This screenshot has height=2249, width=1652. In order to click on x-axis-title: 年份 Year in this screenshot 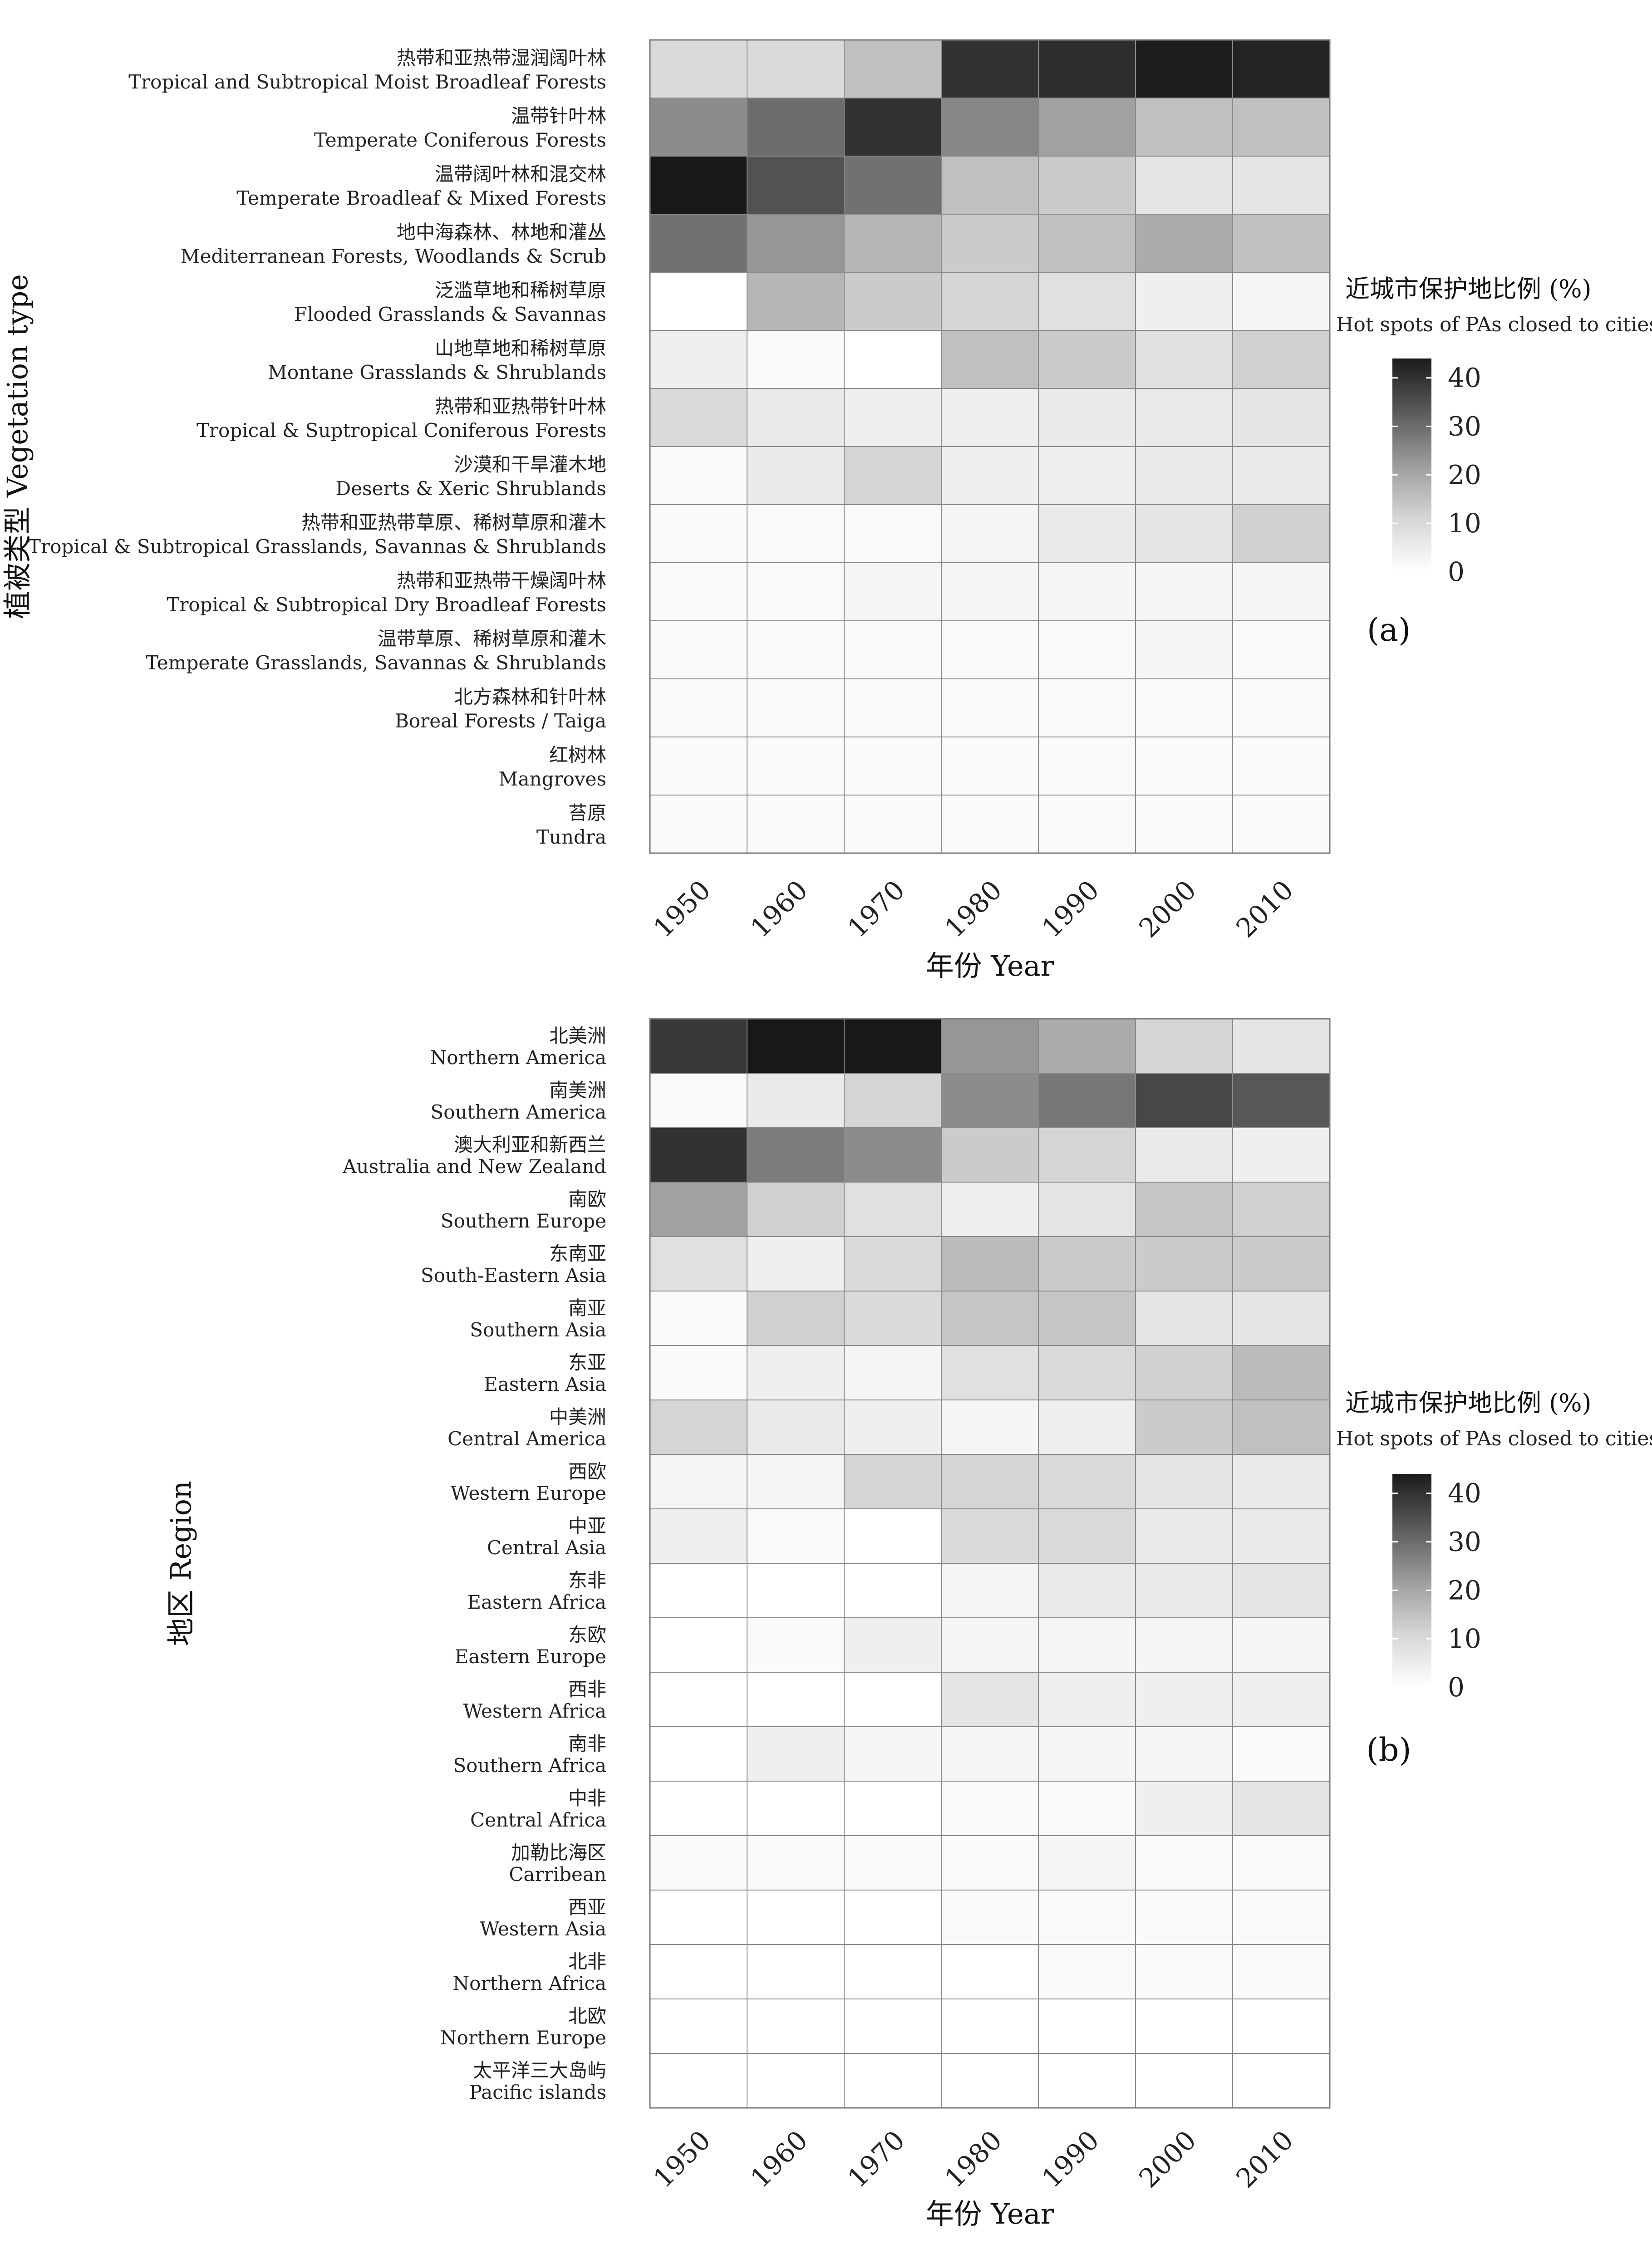, I will do `click(990, 2214)`.